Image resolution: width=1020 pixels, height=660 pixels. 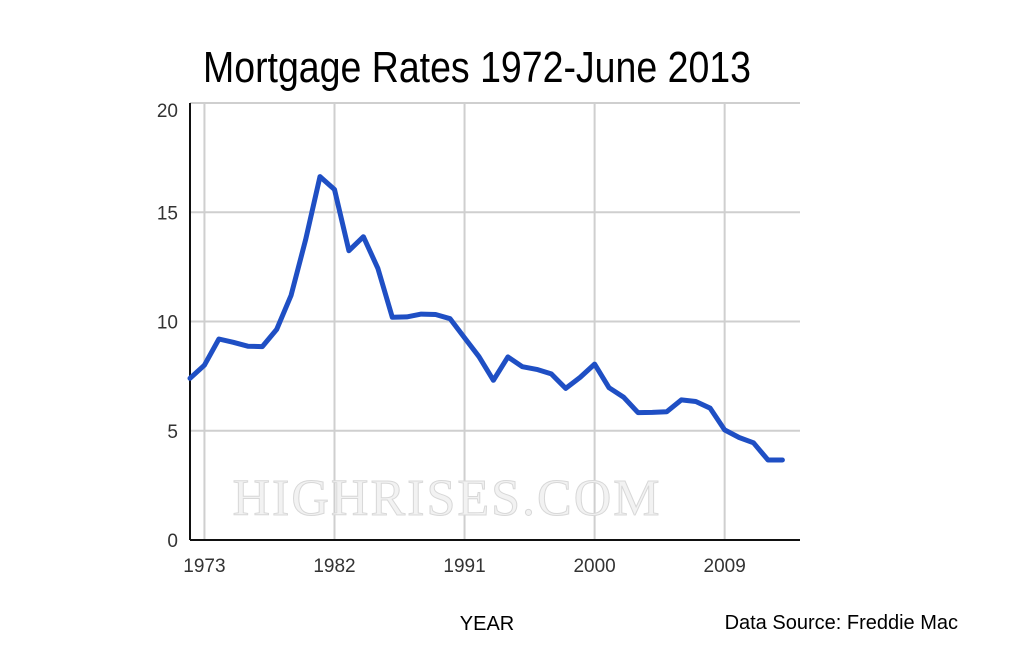 I want to click on x-tick-label: 2009, so click(x=725, y=566).